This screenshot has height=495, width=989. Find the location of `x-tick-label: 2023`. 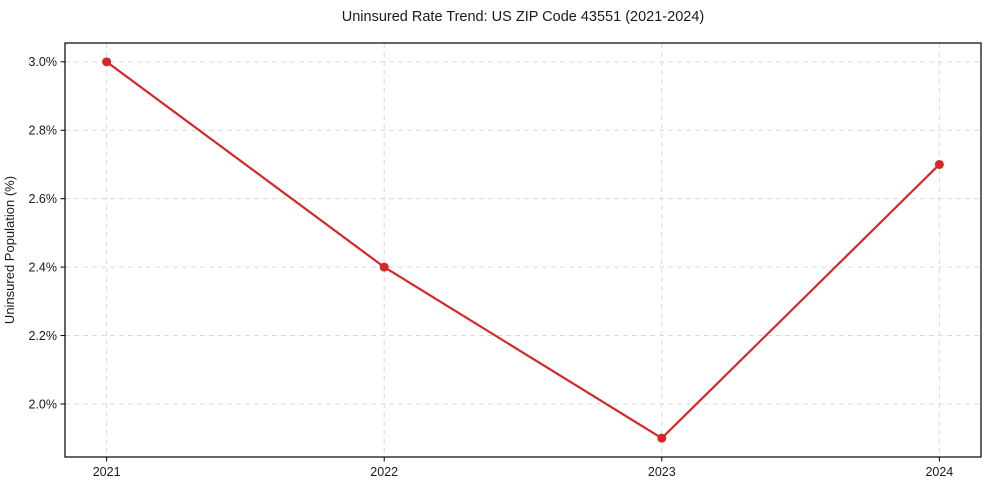

x-tick-label: 2023 is located at coordinates (662, 472).